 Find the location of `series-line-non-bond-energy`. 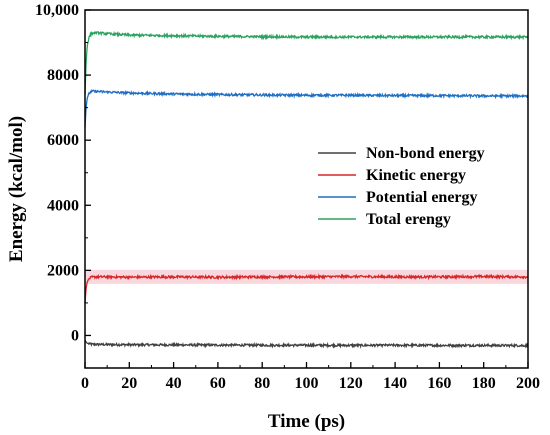

series-line-non-bond-energy is located at coordinates (306, 344).